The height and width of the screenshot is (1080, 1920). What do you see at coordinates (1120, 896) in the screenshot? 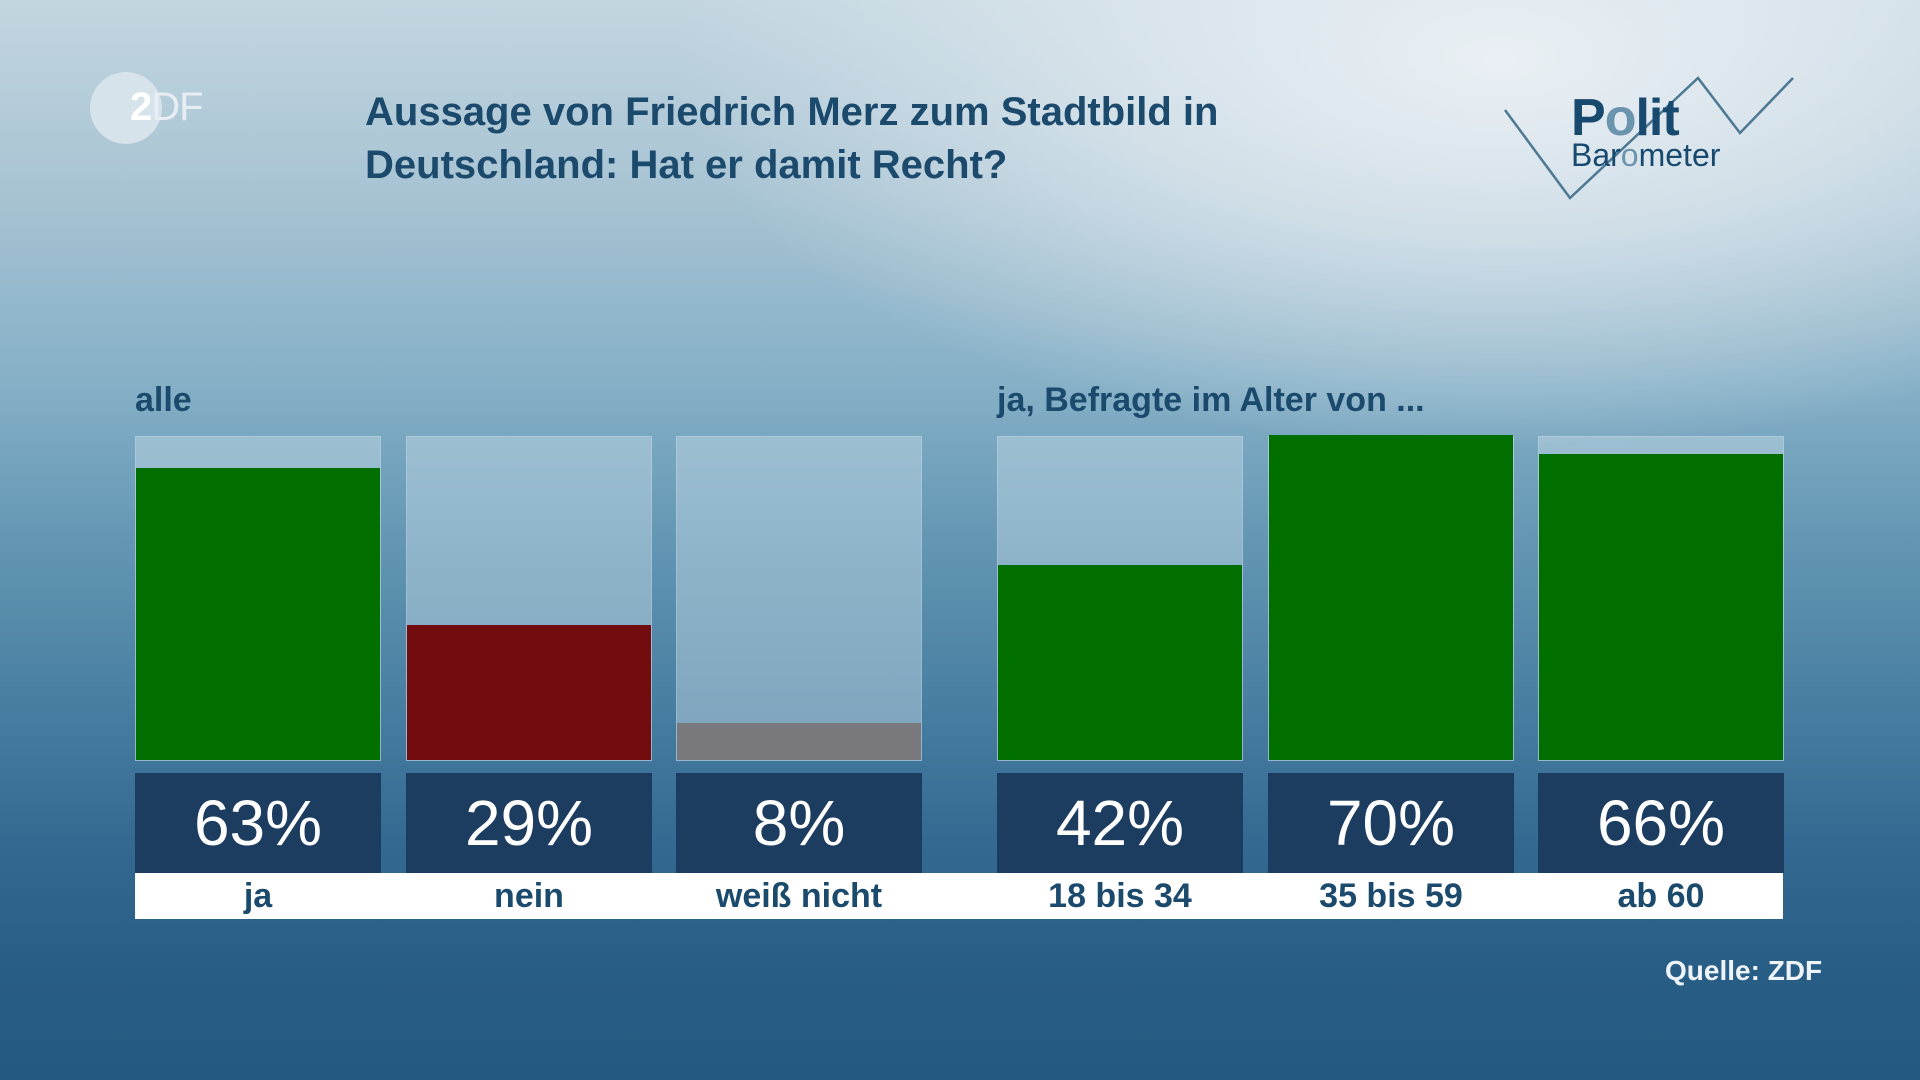
I see `category-label-18-bis-34: 18 bis 34` at bounding box center [1120, 896].